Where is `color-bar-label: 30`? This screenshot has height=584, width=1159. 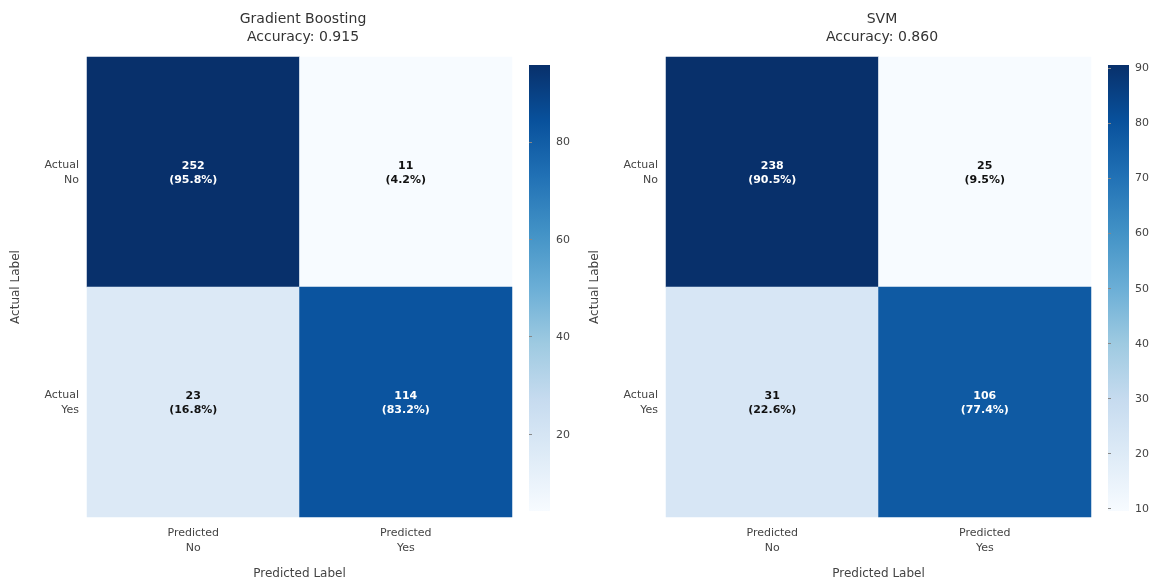
color-bar-label: 30 is located at coordinates (1142, 398).